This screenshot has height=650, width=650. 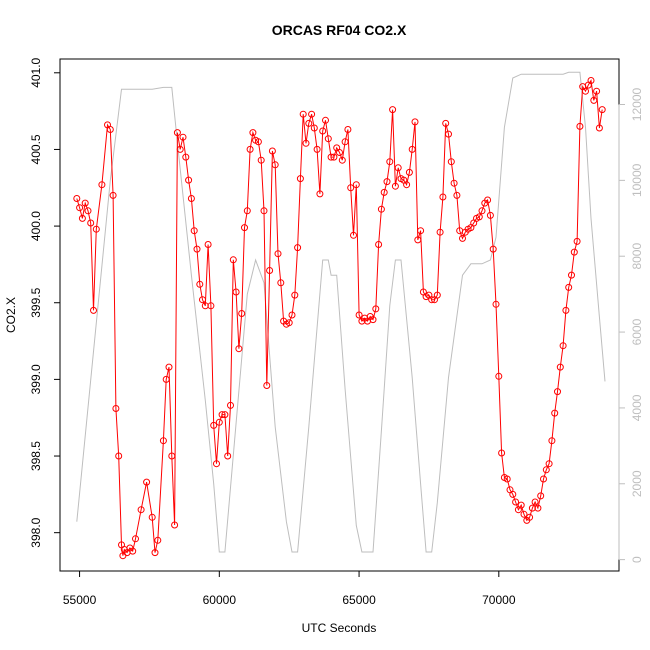 What do you see at coordinates (36, 149) in the screenshot?
I see `y-tick-label: 400.5` at bounding box center [36, 149].